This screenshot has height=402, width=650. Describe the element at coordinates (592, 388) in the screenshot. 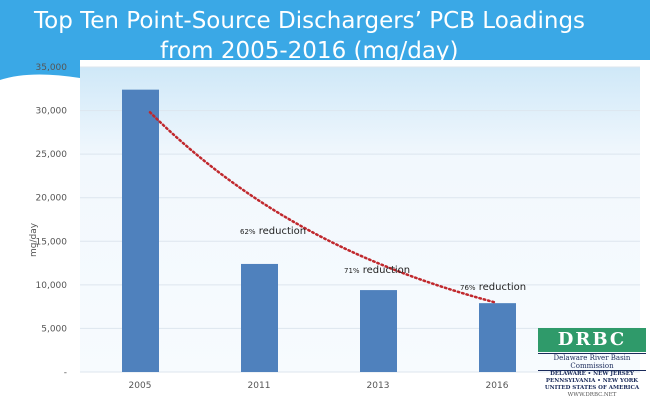

I see `logo-states-3: UNITED STATES OF AMERICA` at that location.